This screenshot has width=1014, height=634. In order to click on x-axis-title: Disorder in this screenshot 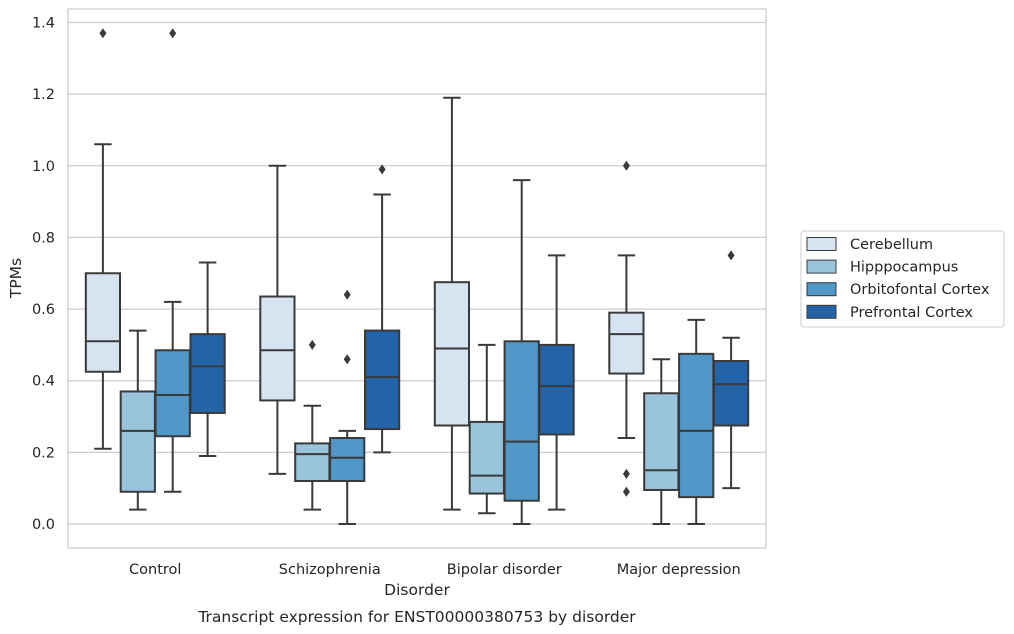, I will do `click(417, 590)`.